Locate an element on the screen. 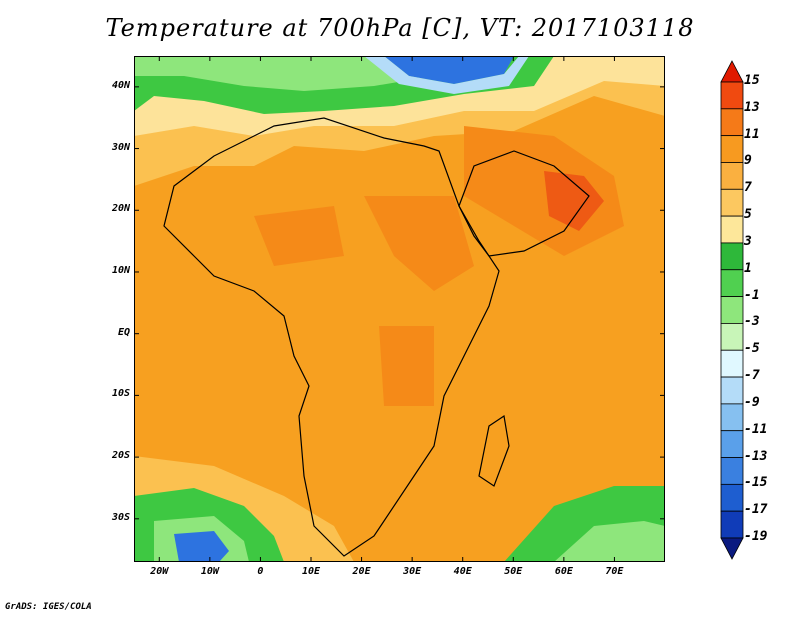 The width and height of the screenshot is (800, 618). colorbar-label: -9 is located at coordinates (752, 402).